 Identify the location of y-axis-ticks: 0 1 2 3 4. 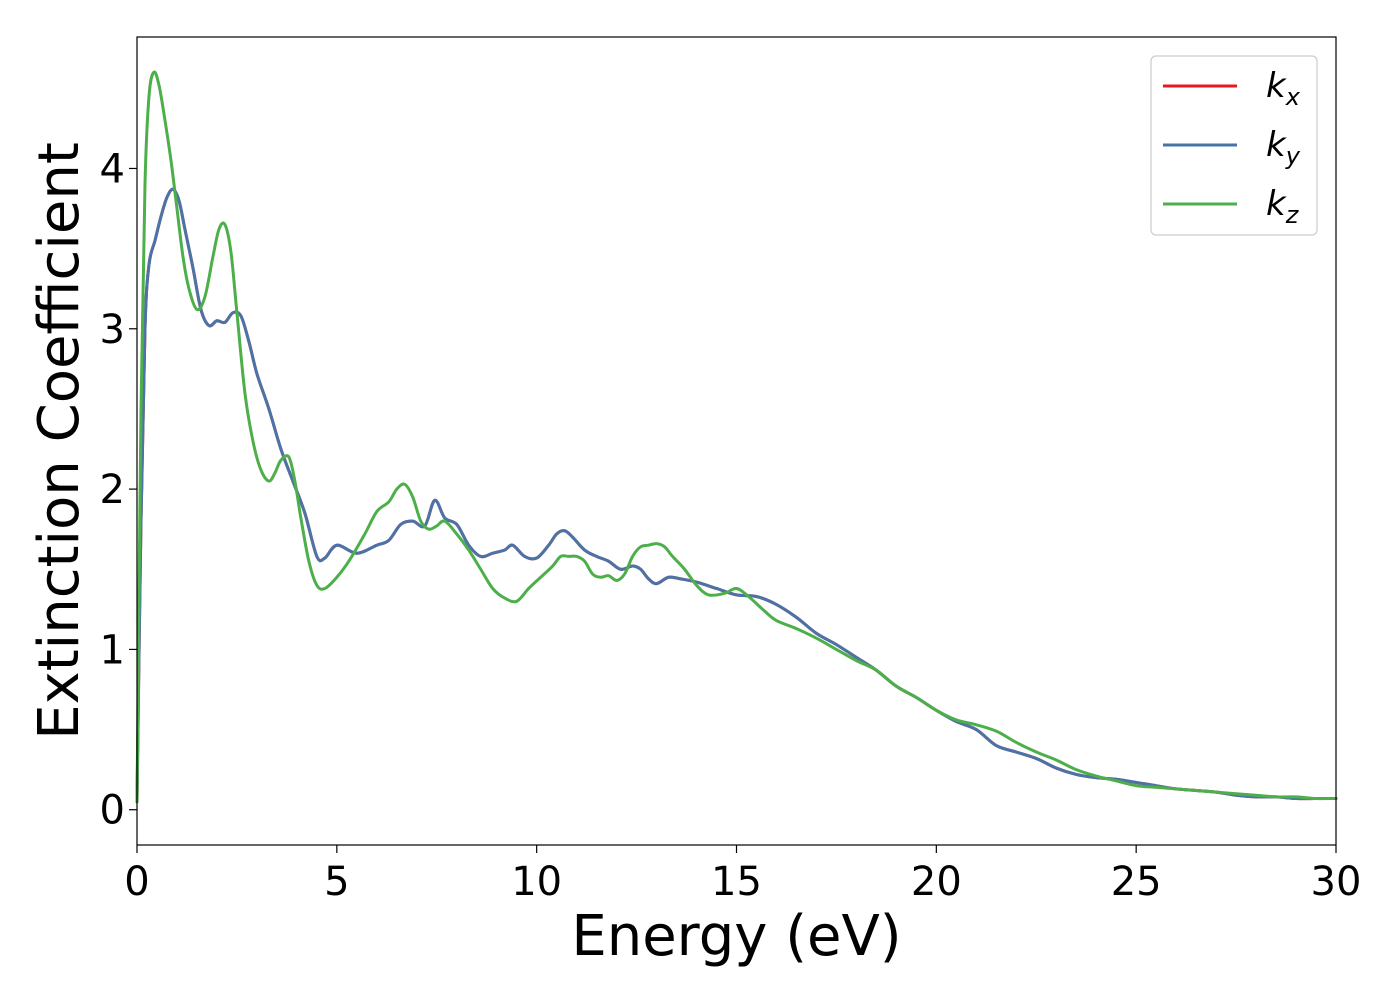
(118, 490).